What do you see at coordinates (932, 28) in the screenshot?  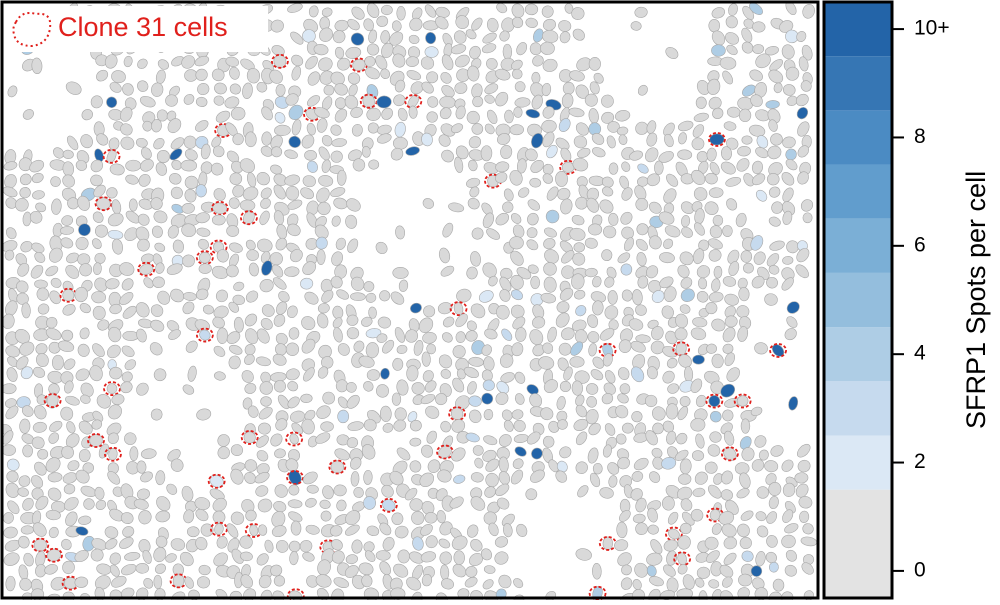 I see `colorbar-tick-label: 10+` at bounding box center [932, 28].